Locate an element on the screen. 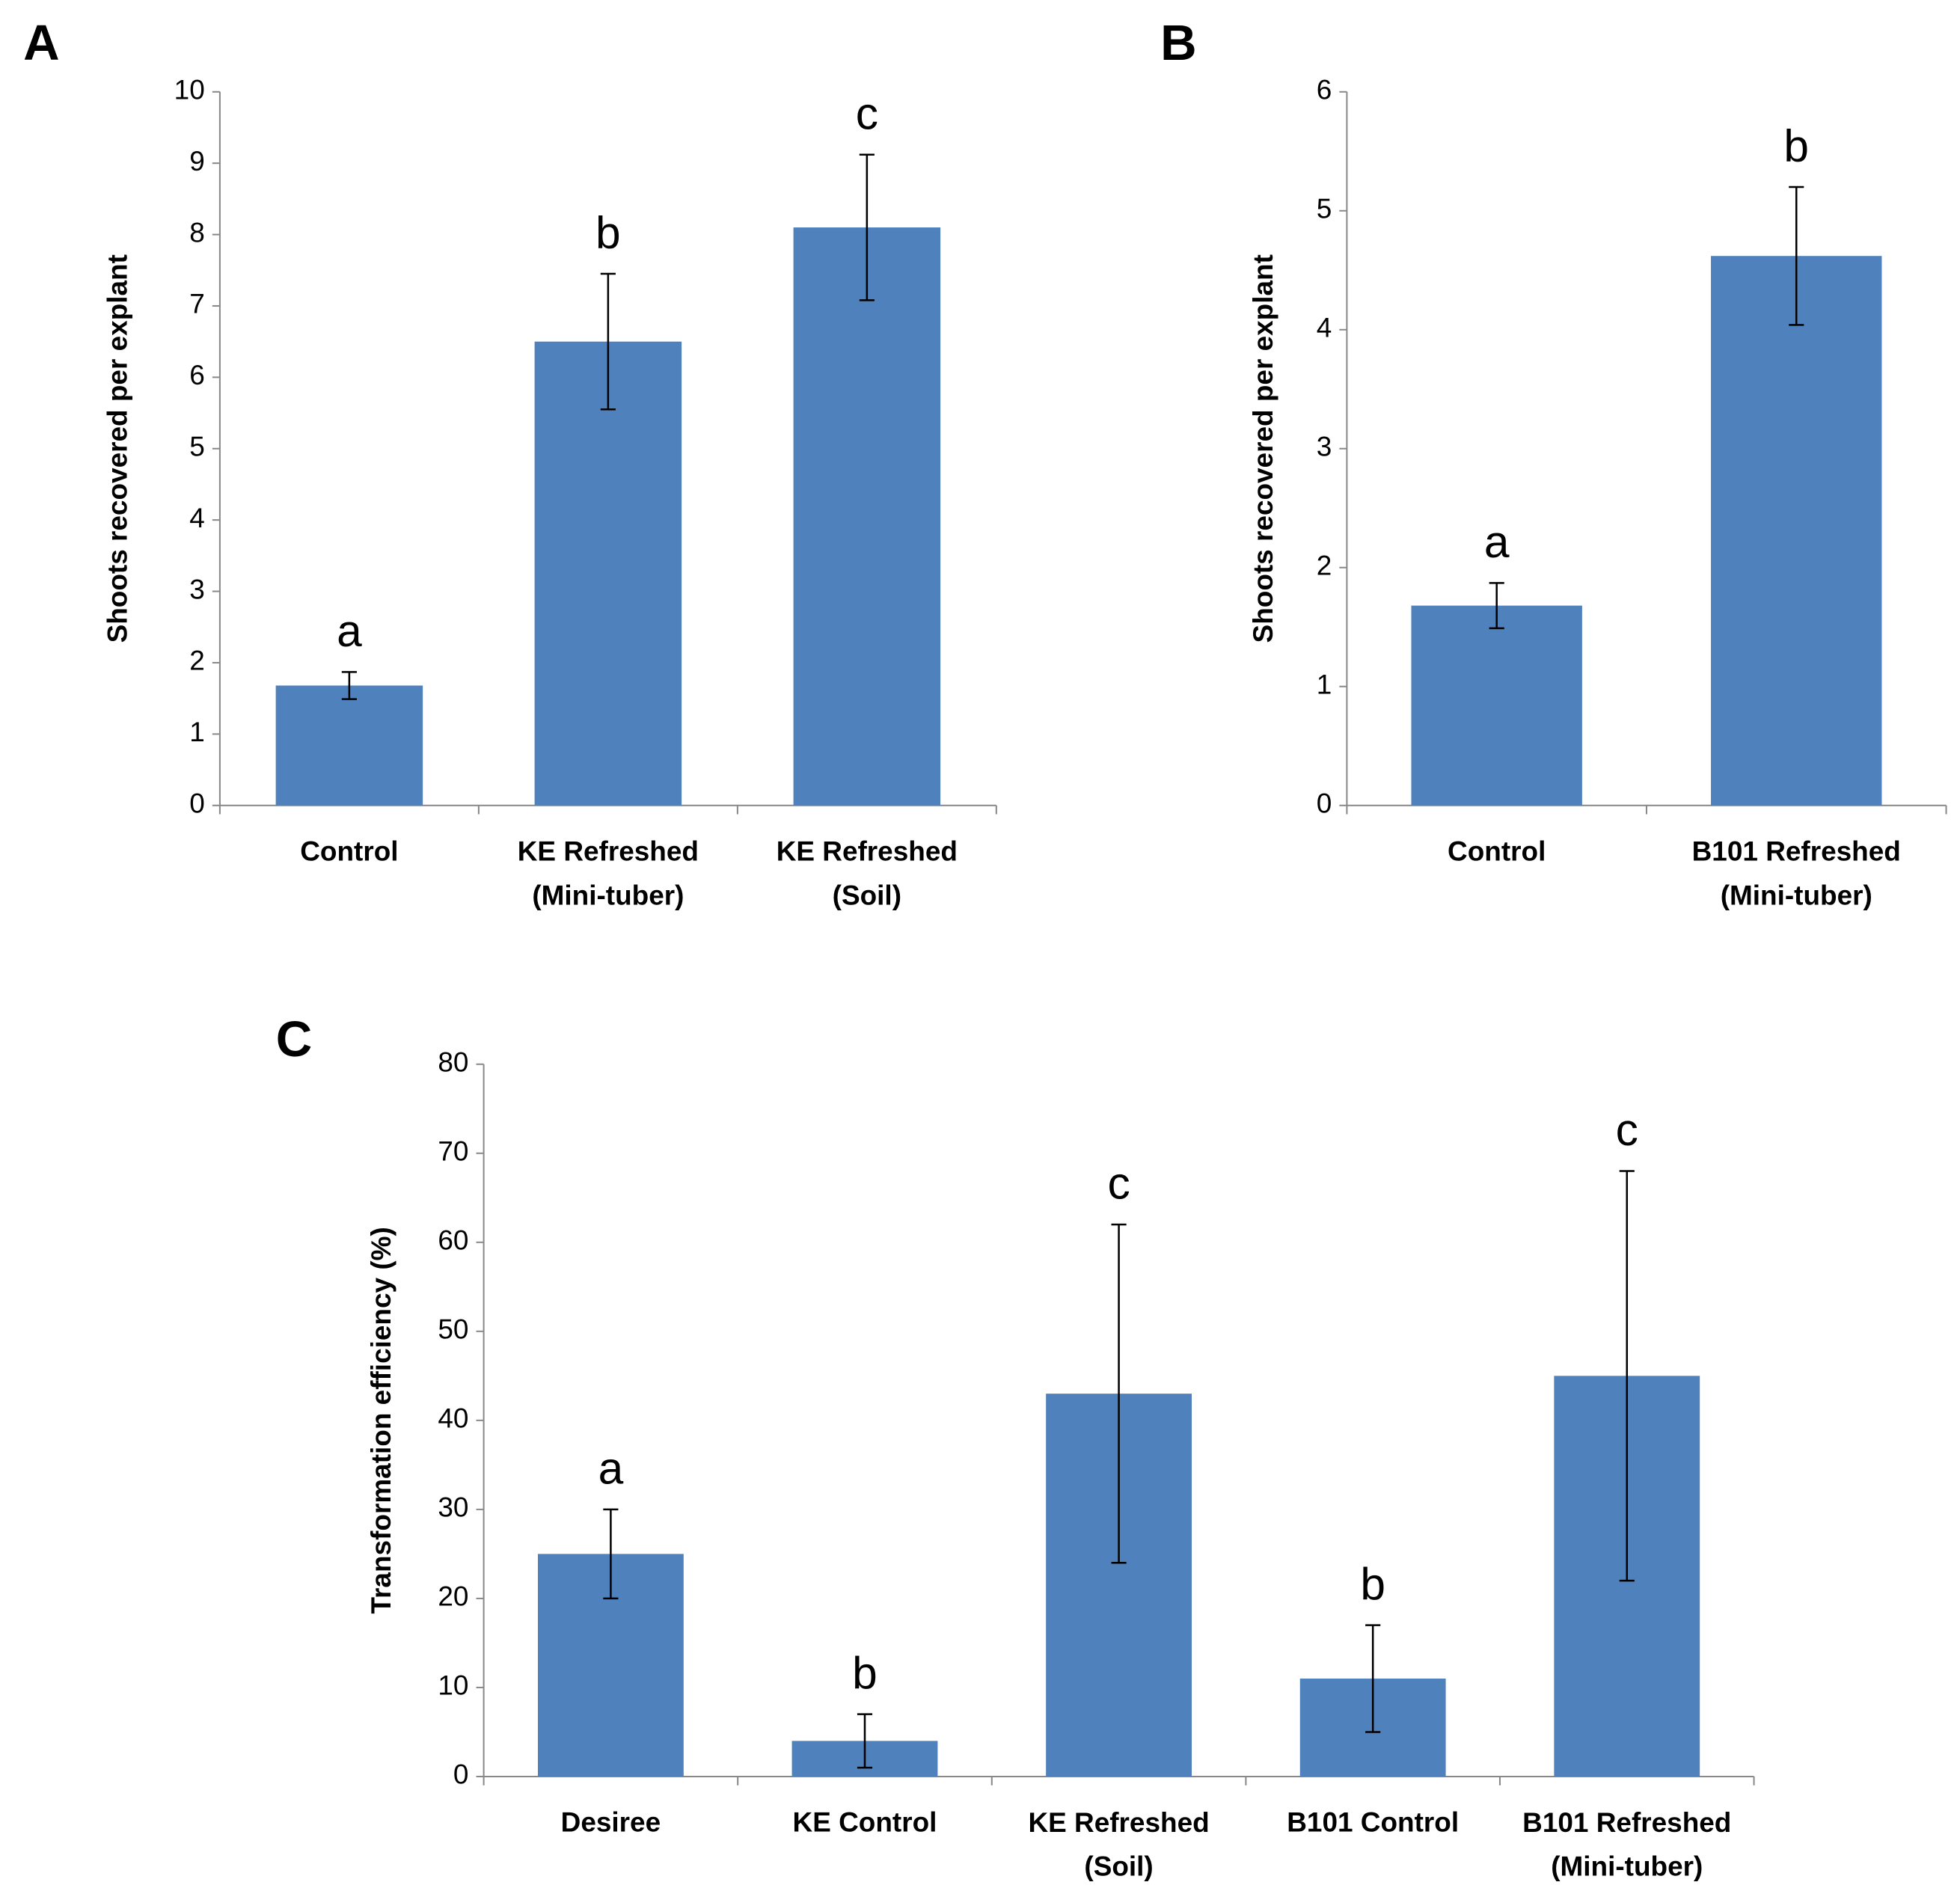  y-tick-label: 70 is located at coordinates (453, 1151).